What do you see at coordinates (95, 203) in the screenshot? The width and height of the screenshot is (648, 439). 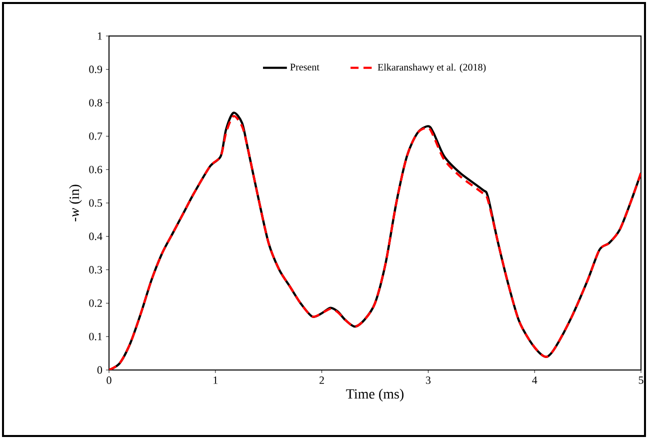 I see `y-tick-label: 0.5` at bounding box center [95, 203].